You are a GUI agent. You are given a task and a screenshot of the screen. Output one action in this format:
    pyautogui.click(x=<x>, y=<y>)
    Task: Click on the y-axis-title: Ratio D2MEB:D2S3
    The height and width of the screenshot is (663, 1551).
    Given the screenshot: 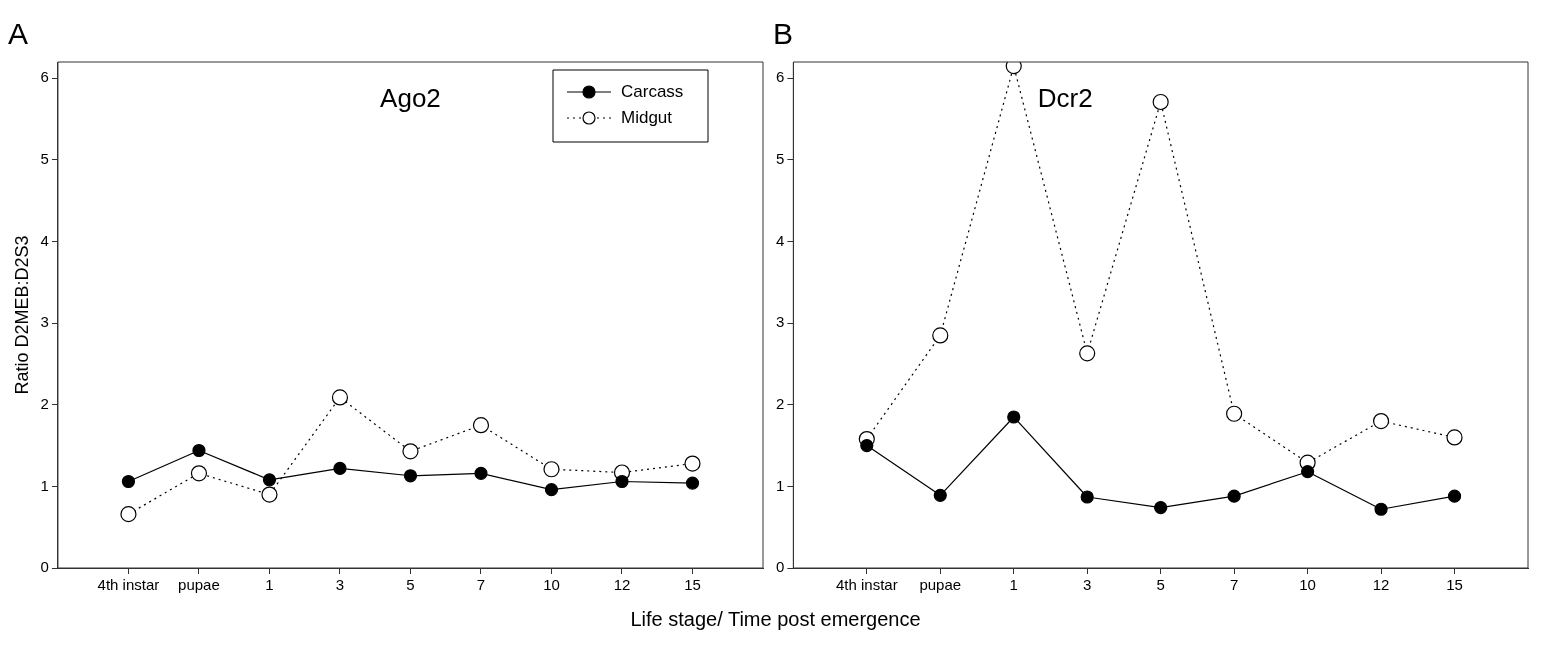 What is the action you would take?
    pyautogui.click(x=21, y=315)
    